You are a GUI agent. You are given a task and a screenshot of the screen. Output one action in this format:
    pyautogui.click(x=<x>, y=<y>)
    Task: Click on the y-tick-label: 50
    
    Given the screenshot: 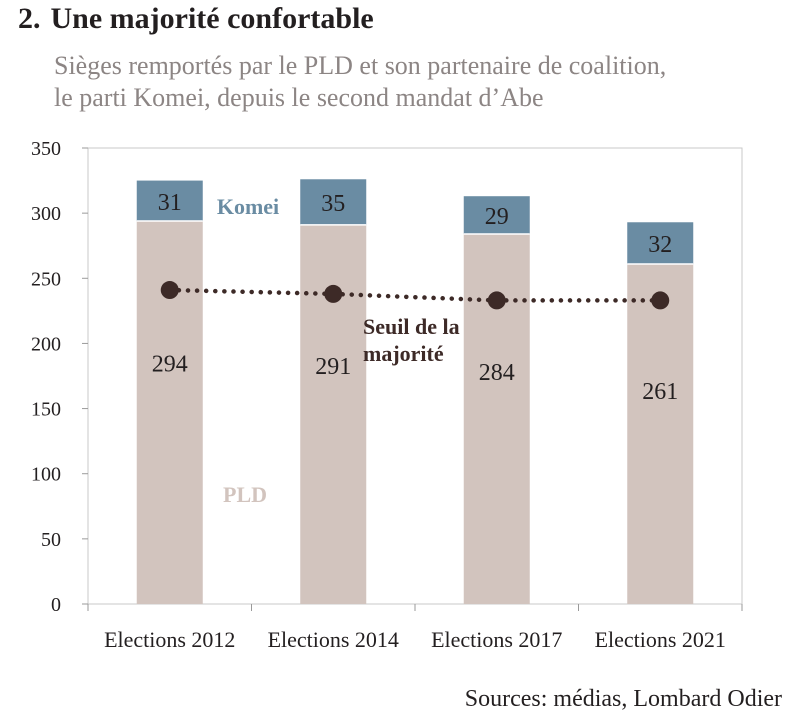 What is the action you would take?
    pyautogui.click(x=51, y=540)
    